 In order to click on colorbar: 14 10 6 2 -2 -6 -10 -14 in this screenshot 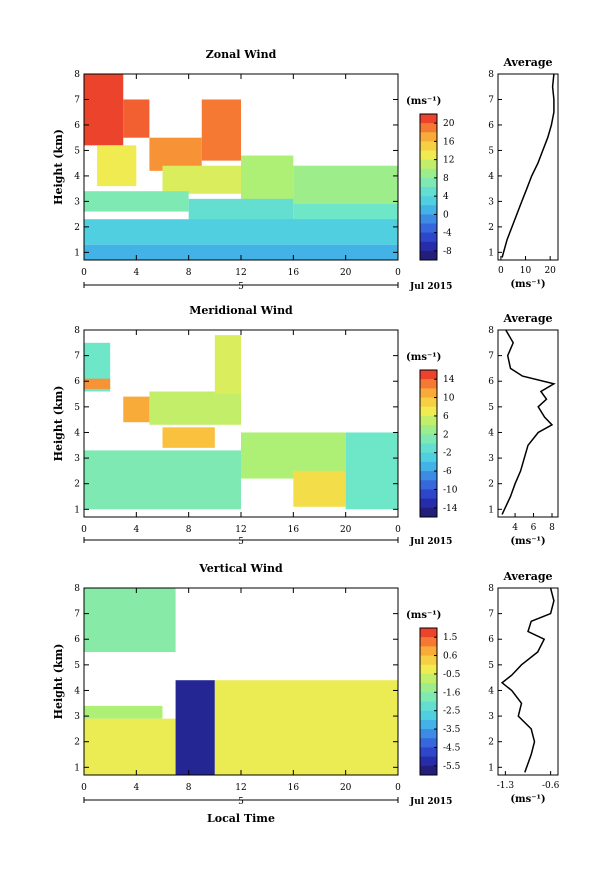, I will do `click(438, 443)`.